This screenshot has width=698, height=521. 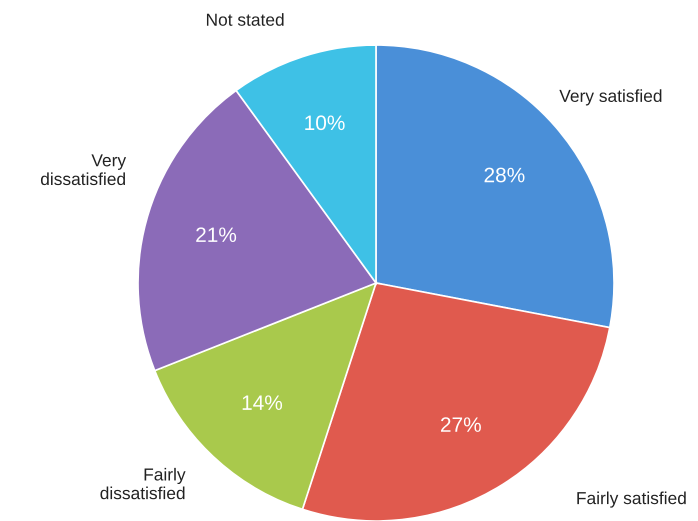 I want to click on data-label: 10%, so click(x=325, y=122).